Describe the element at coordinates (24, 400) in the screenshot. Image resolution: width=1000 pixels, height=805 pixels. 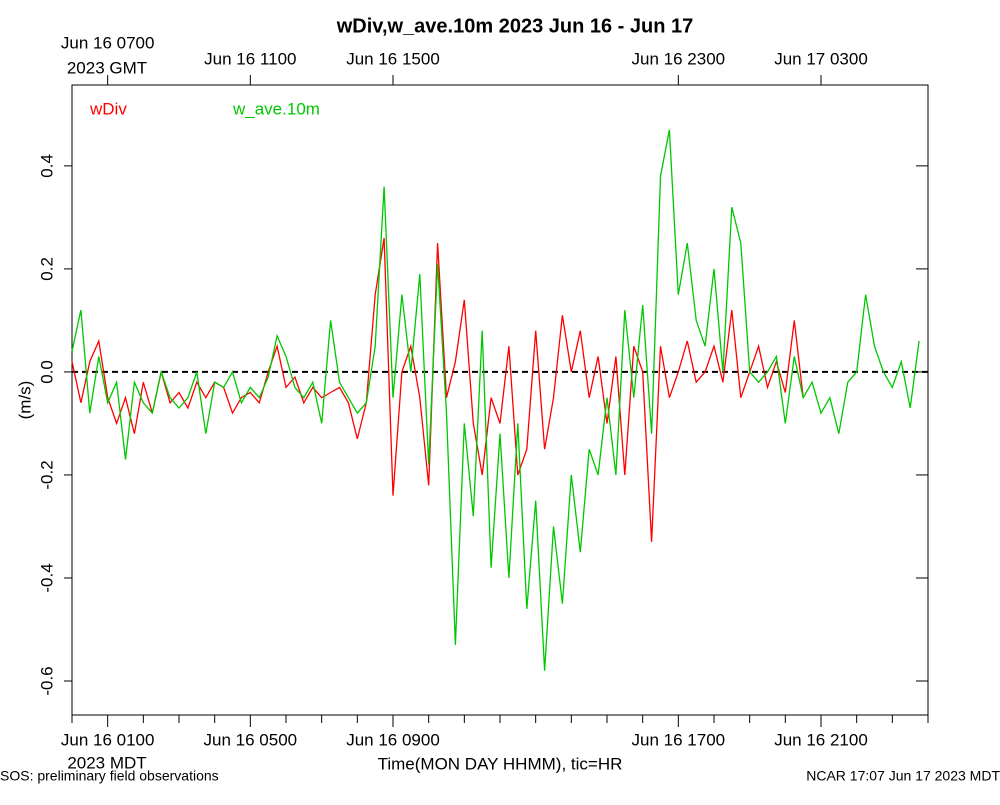
I see `y-axis-label: (m/s)` at that location.